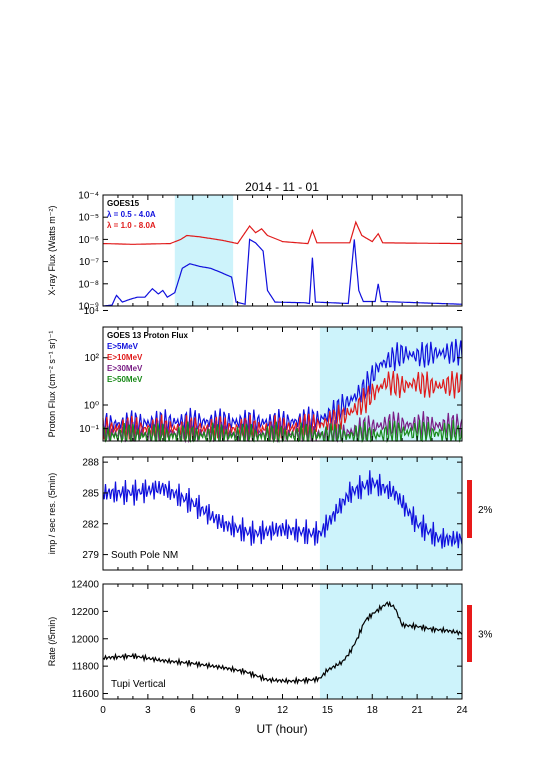 The image size is (545, 771). I want to click on y-tick-label: 10⁰, so click(91, 406).